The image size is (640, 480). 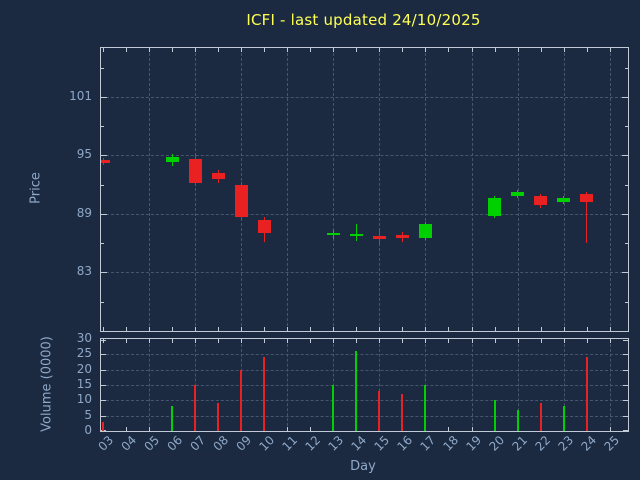 I want to click on x-tick-label: 08, so click(x=221, y=443).